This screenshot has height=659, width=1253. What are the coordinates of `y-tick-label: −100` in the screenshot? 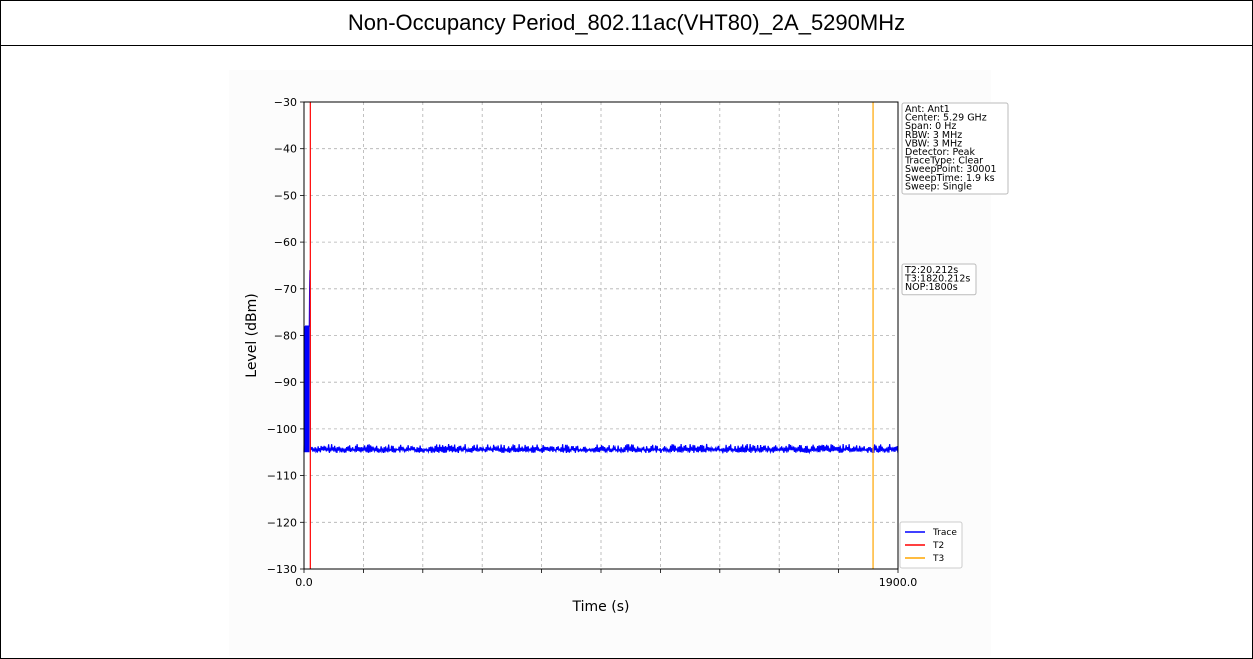 It's located at (282, 429).